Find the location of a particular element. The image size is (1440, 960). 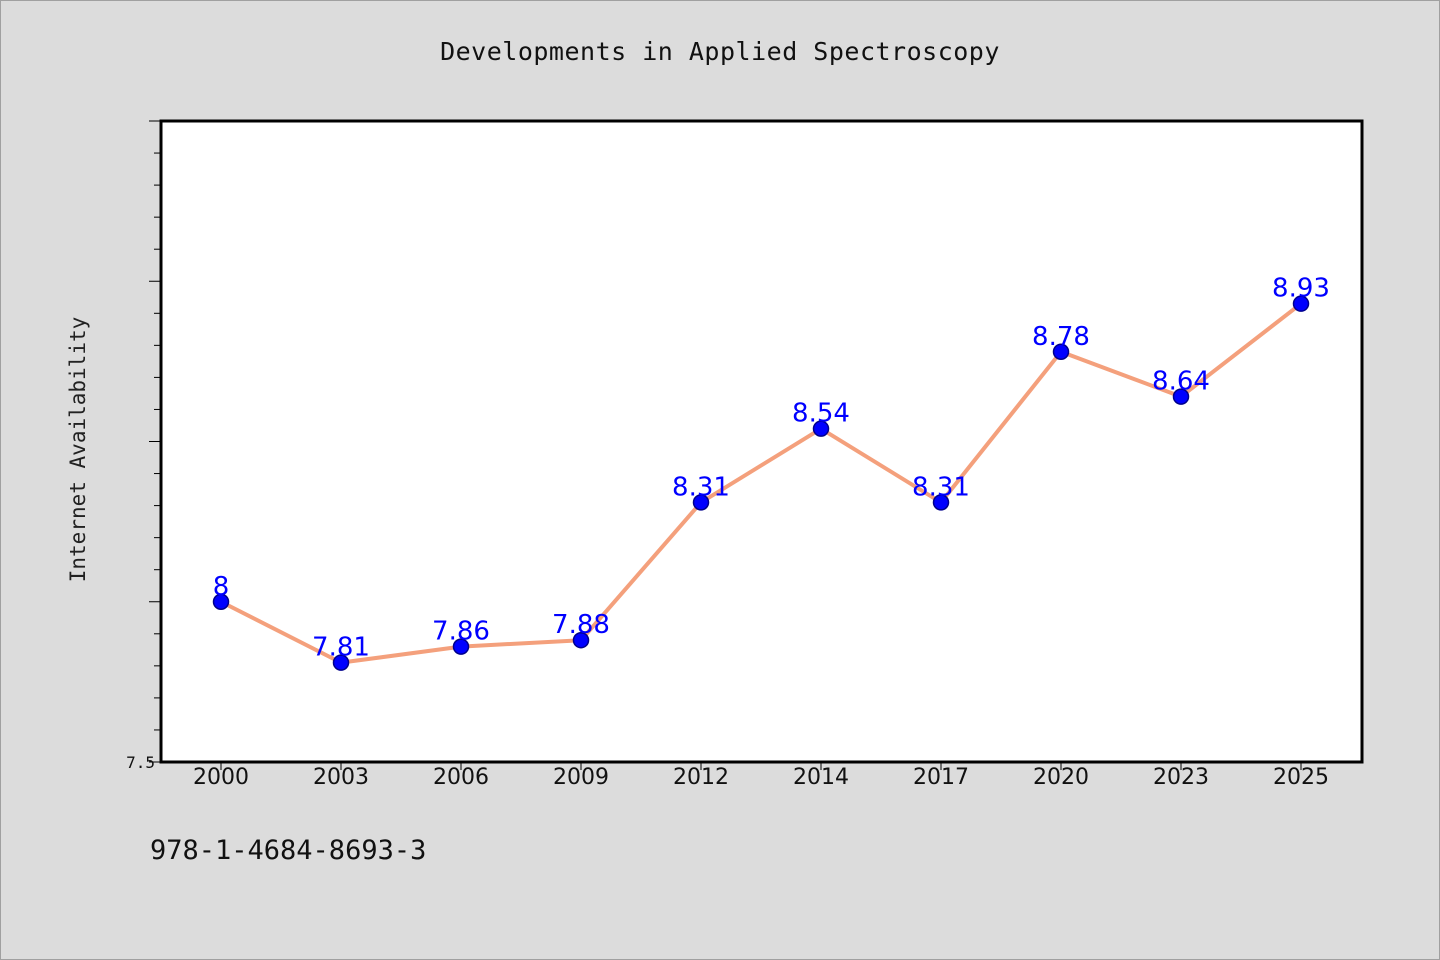

isbn-caption: 978-1-4684-8693-3 is located at coordinates (288, 850).